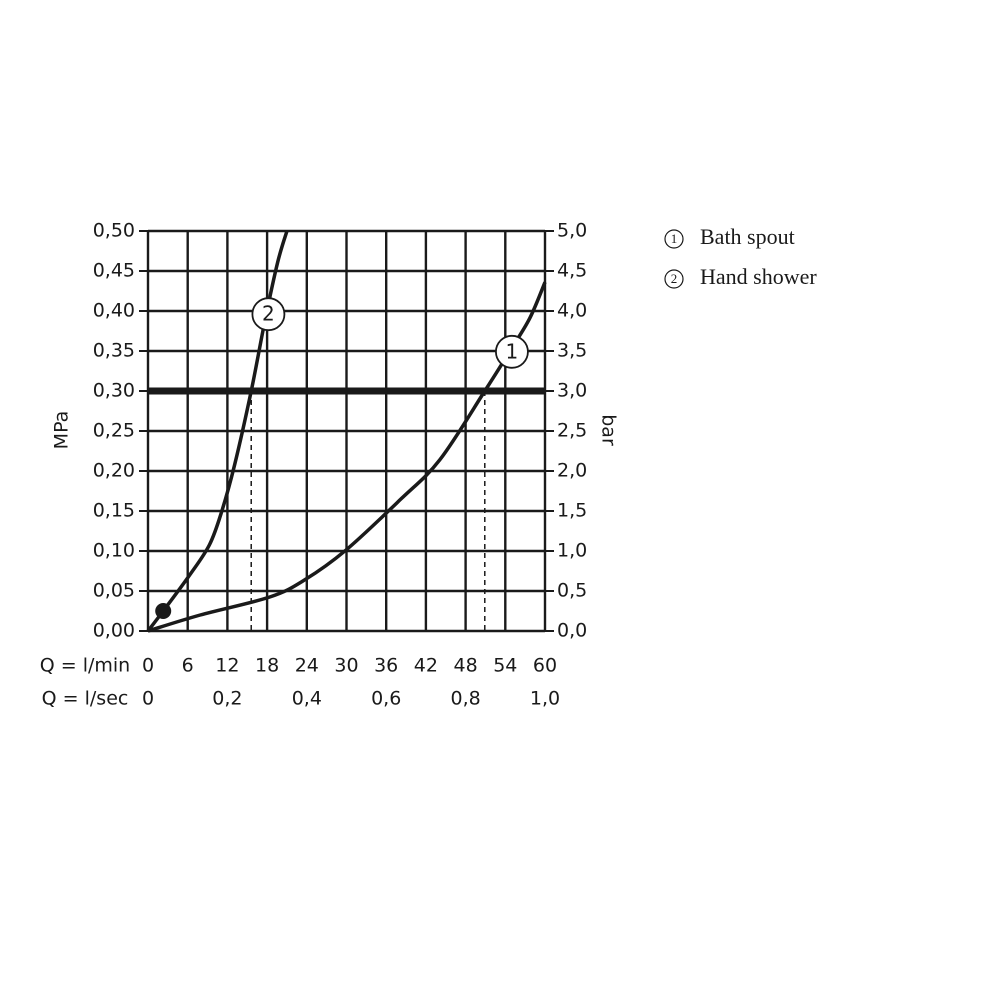 The height and width of the screenshot is (1000, 1000). Describe the element at coordinates (572, 631) in the screenshot. I see `y2-tick-label: 0,0` at that location.